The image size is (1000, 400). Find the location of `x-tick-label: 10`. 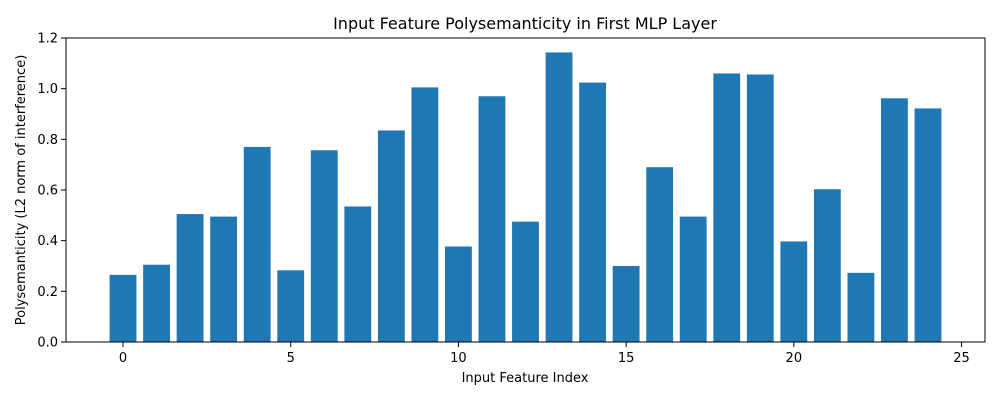

x-tick-label: 10 is located at coordinates (458, 358).